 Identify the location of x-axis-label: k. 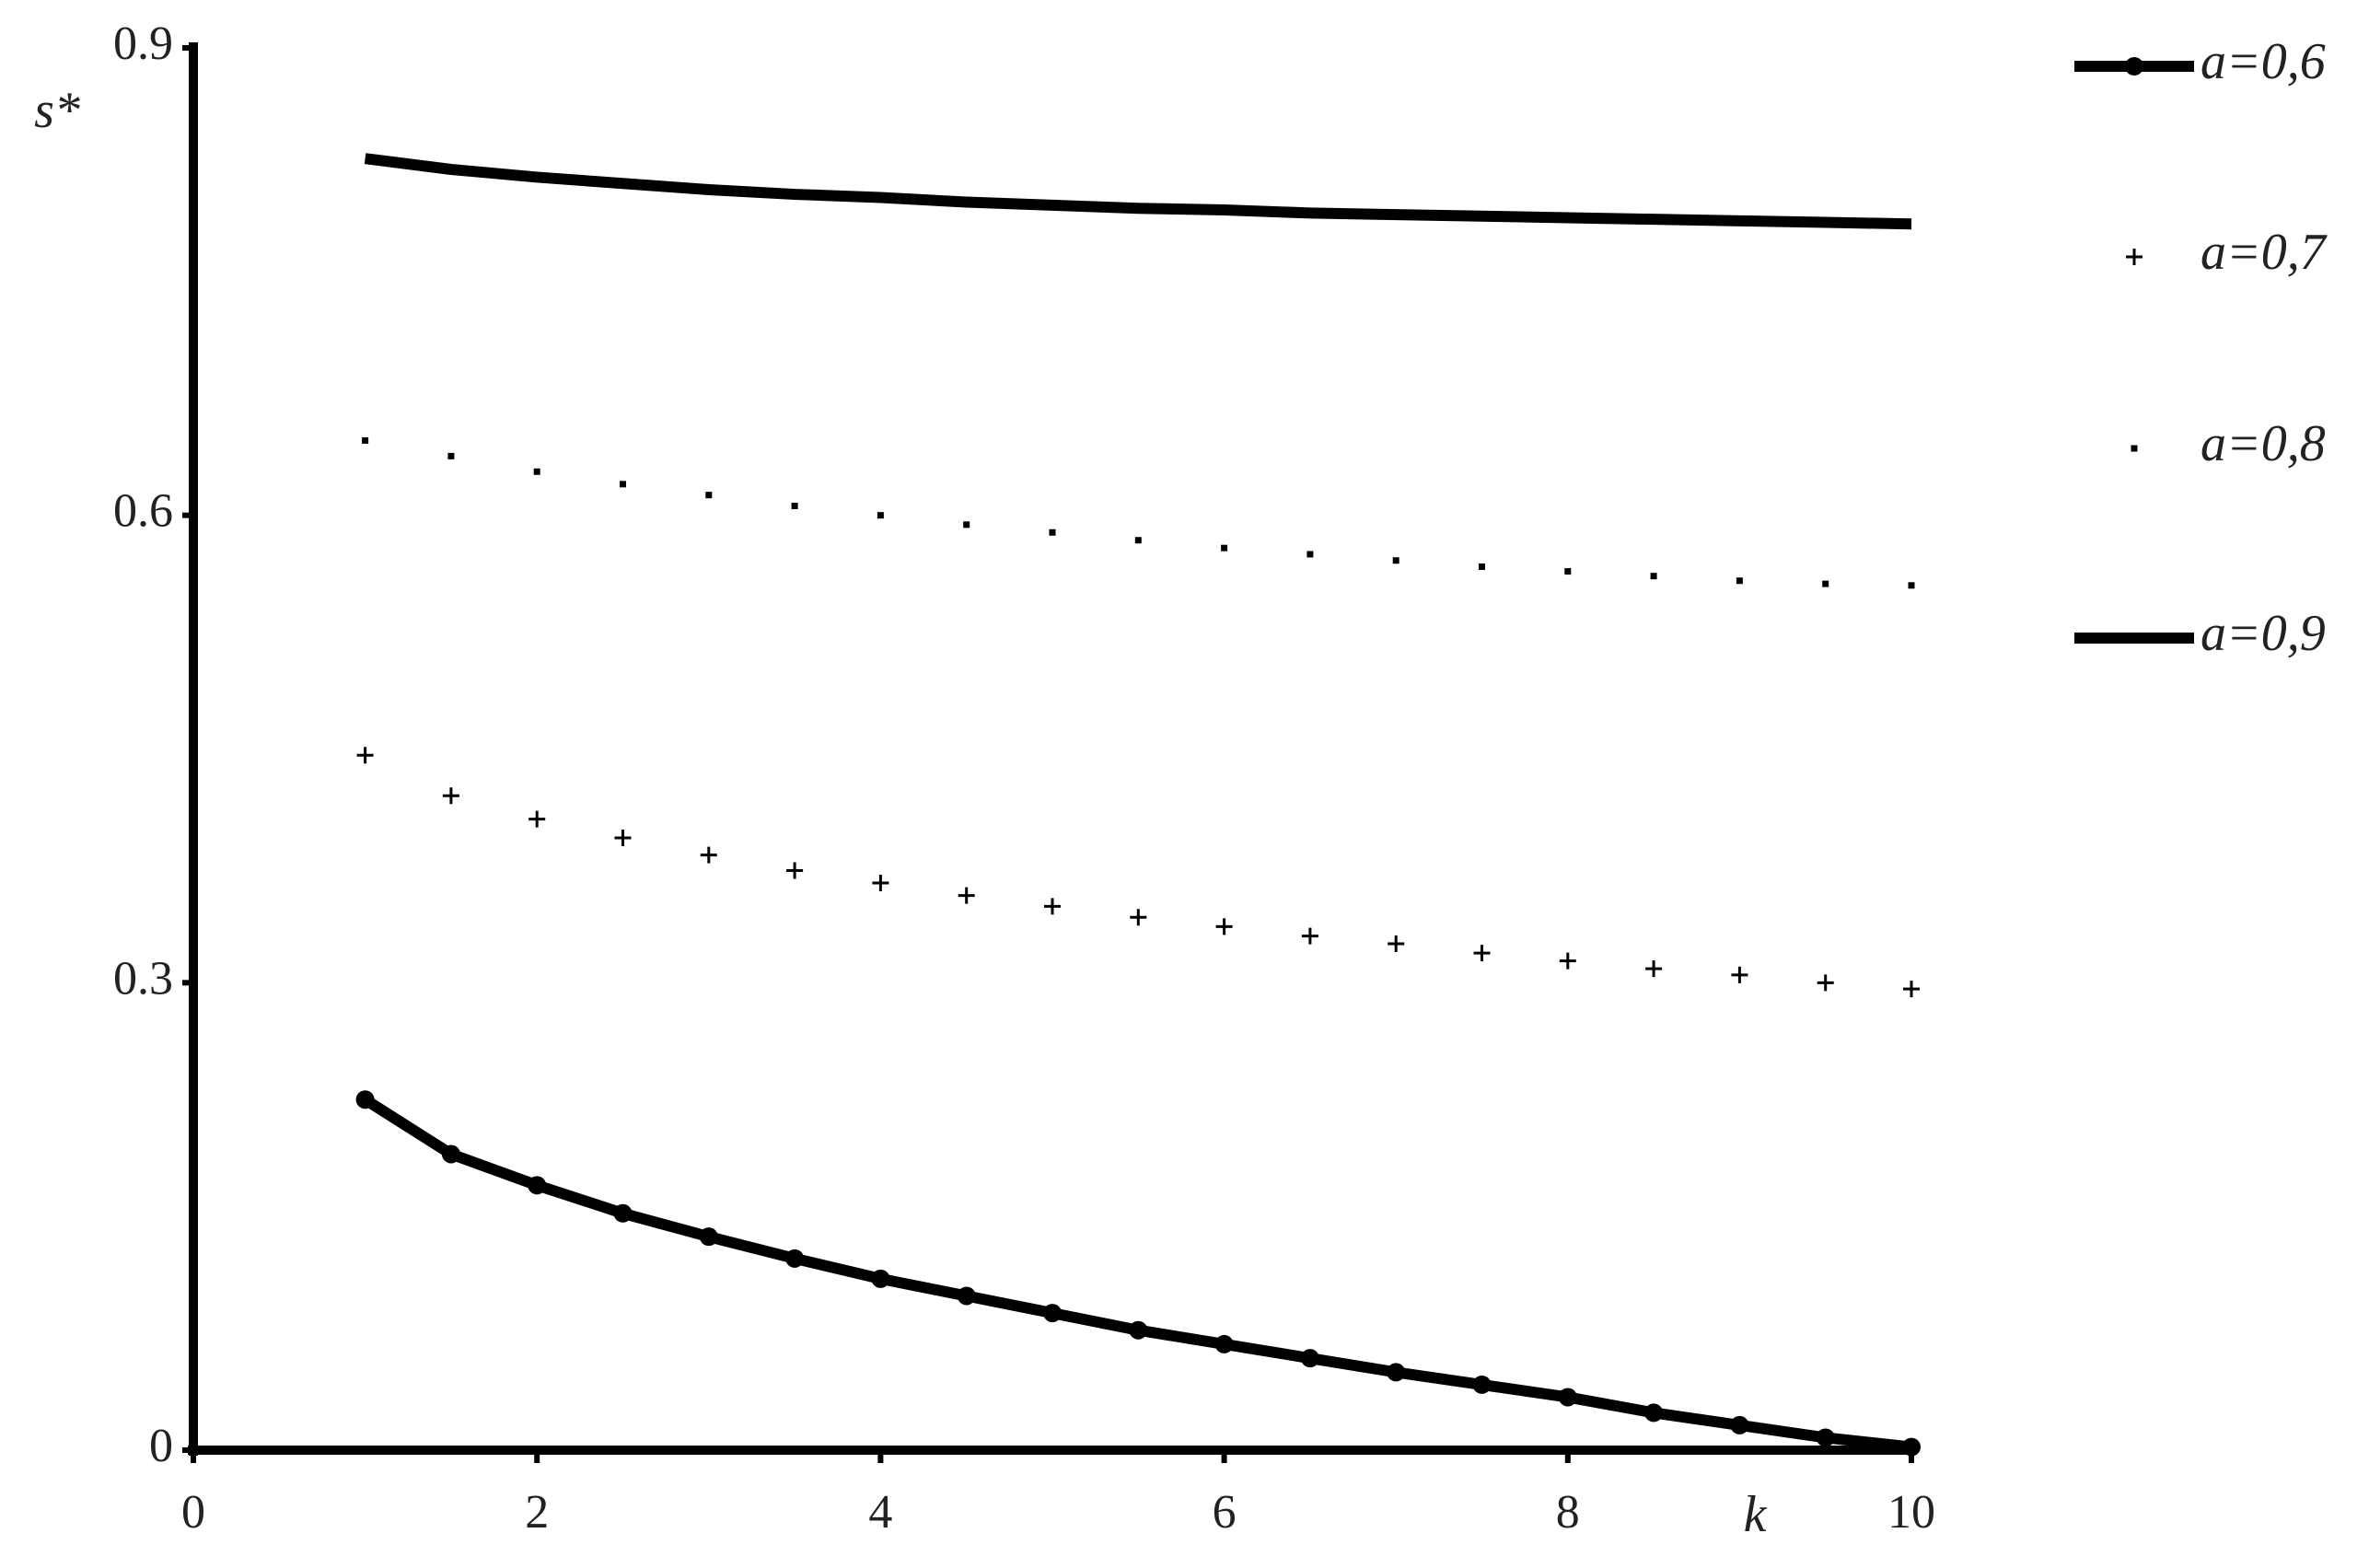
(1756, 1514).